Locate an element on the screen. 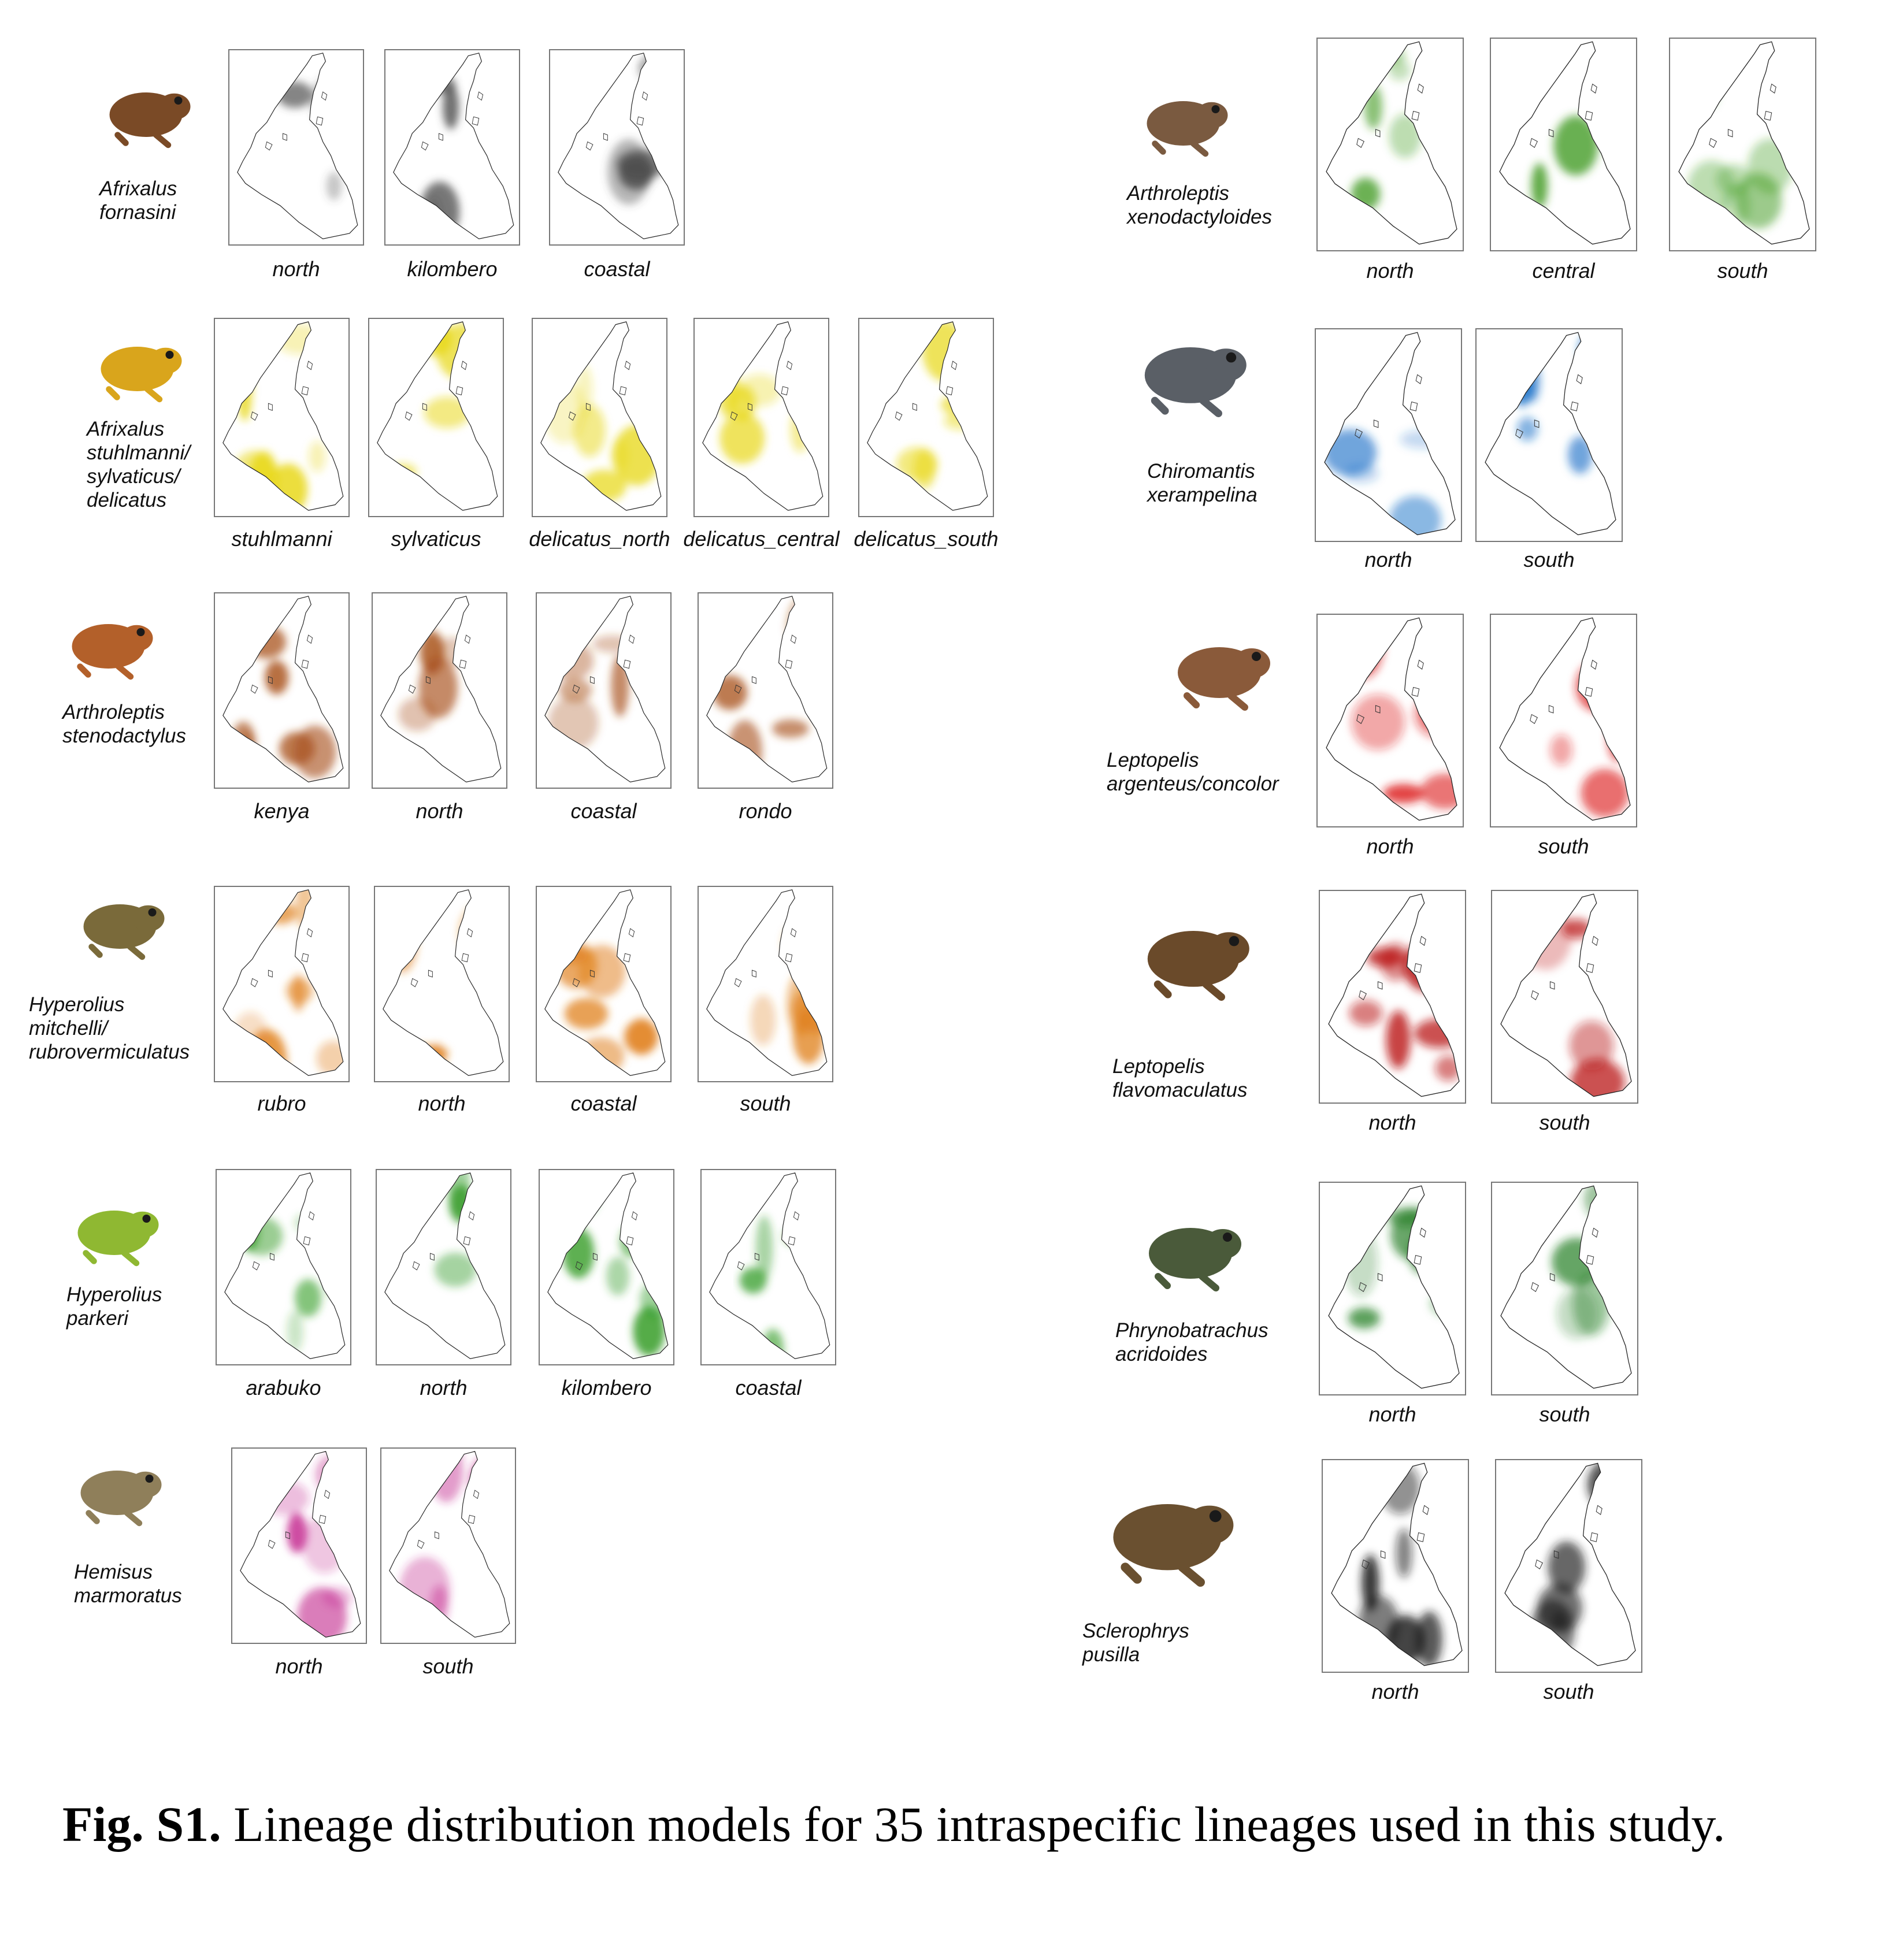 This screenshot has width=1877, height=1960. species-name: Leptopelis flavomaculatus is located at coordinates (1180, 1078).